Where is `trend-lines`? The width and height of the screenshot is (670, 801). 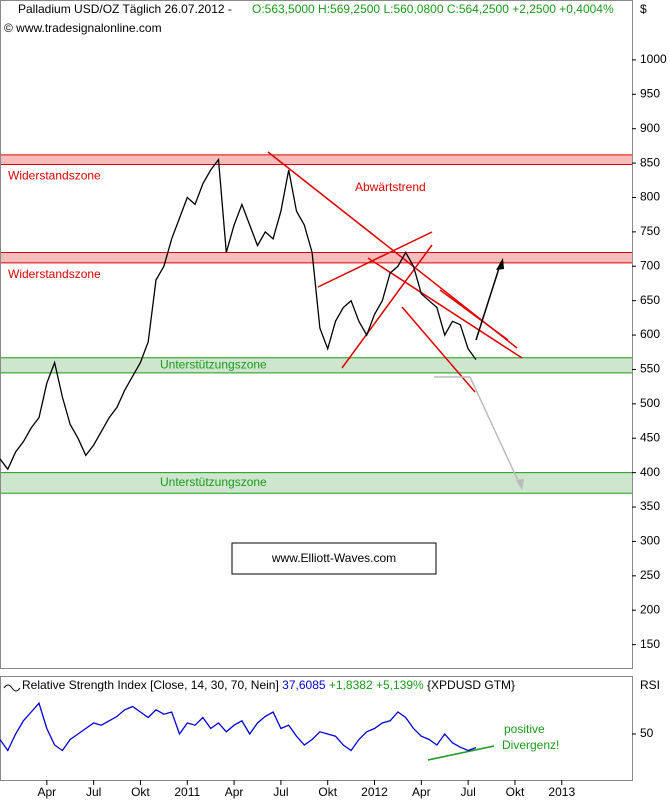 trend-lines is located at coordinates (395, 272).